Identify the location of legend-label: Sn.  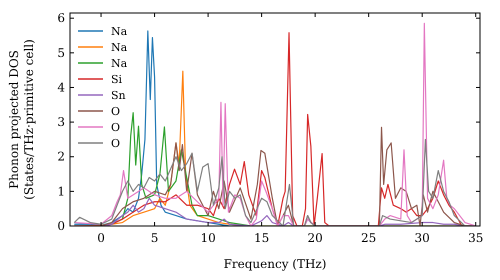
(118, 95).